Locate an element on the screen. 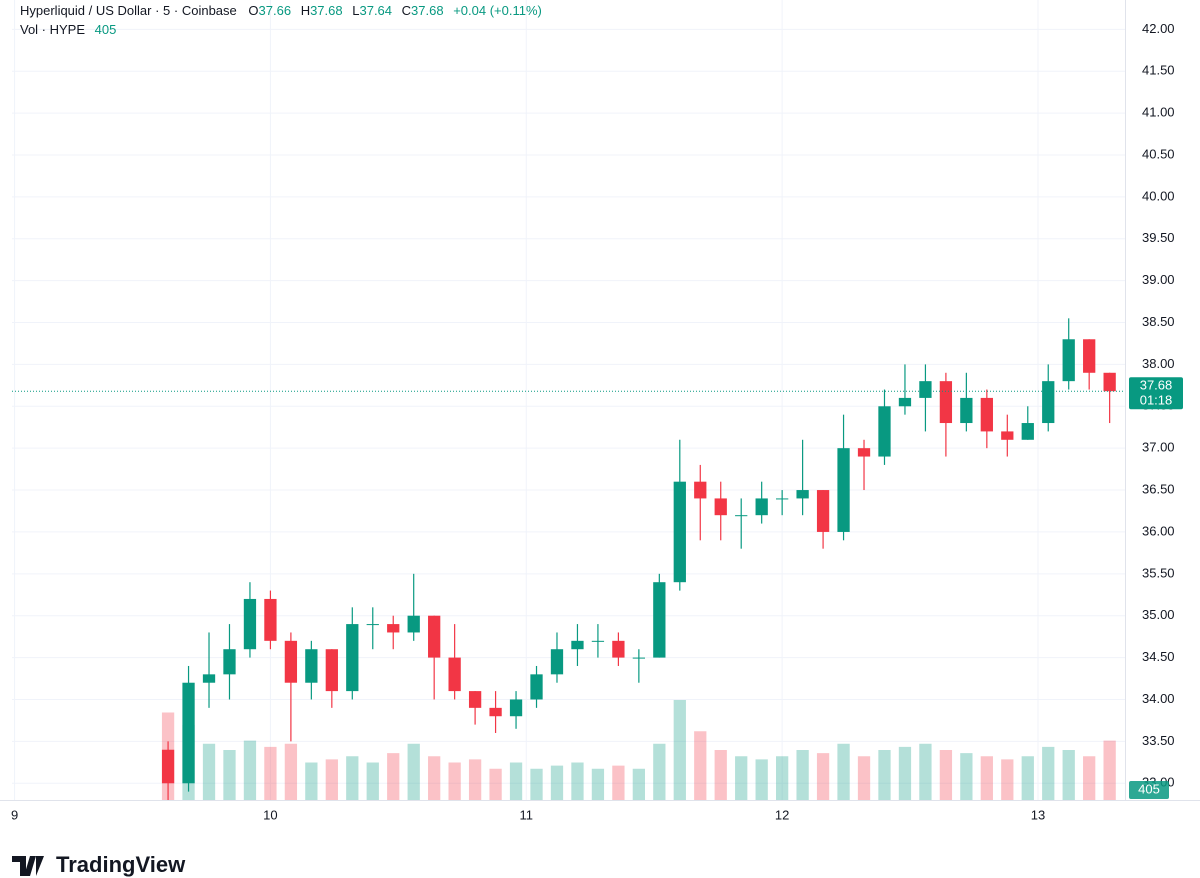  y-tick-label: 35.00 is located at coordinates (1158, 614).